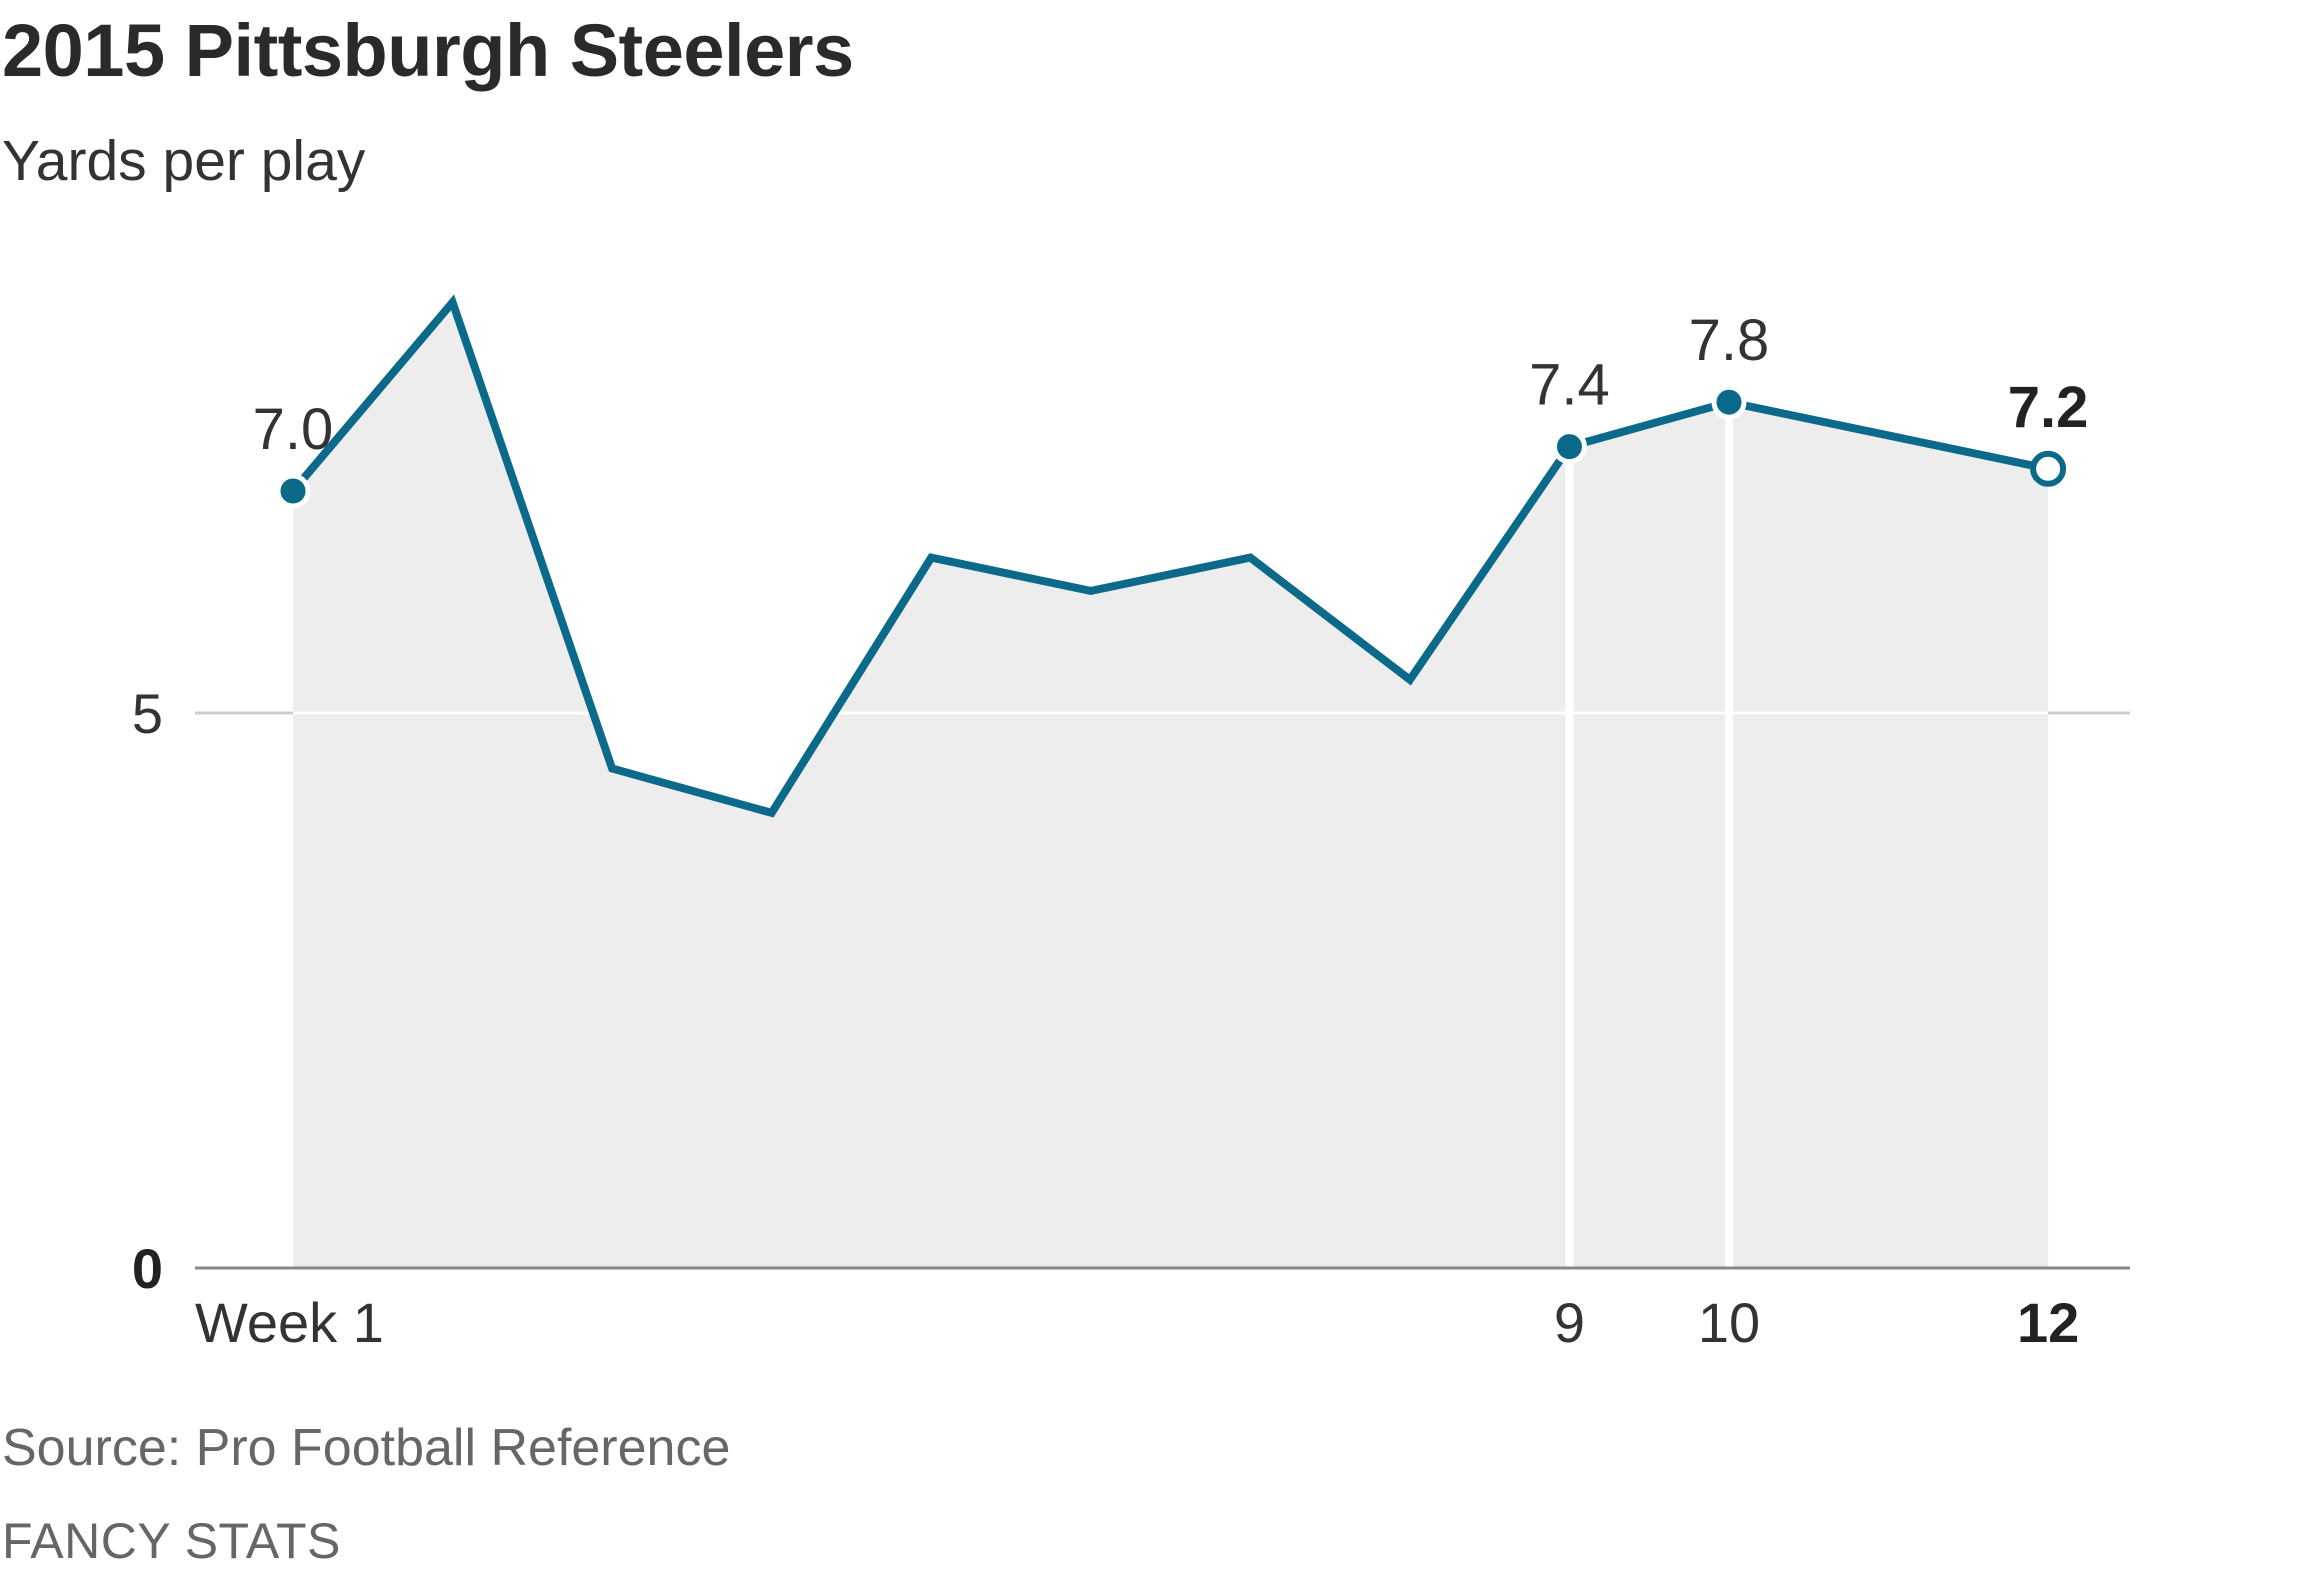 The width and height of the screenshot is (2300, 1576). What do you see at coordinates (1729, 340) in the screenshot?
I see `data-label-week-10: 7.8` at bounding box center [1729, 340].